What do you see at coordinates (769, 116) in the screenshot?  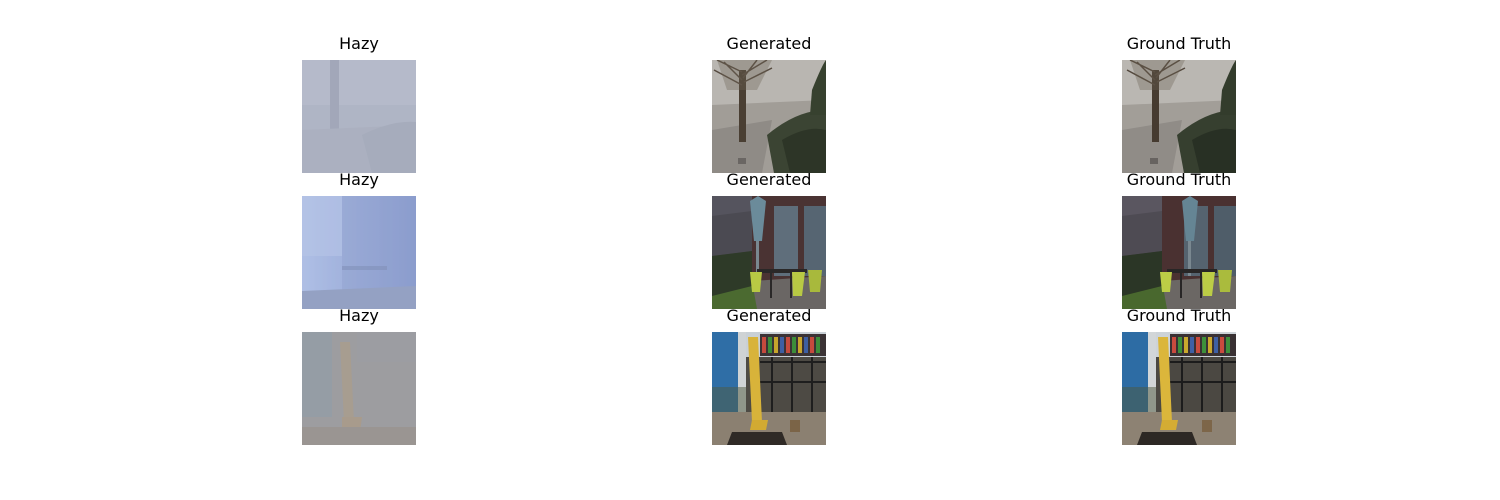 I see `generated-image-tree` at bounding box center [769, 116].